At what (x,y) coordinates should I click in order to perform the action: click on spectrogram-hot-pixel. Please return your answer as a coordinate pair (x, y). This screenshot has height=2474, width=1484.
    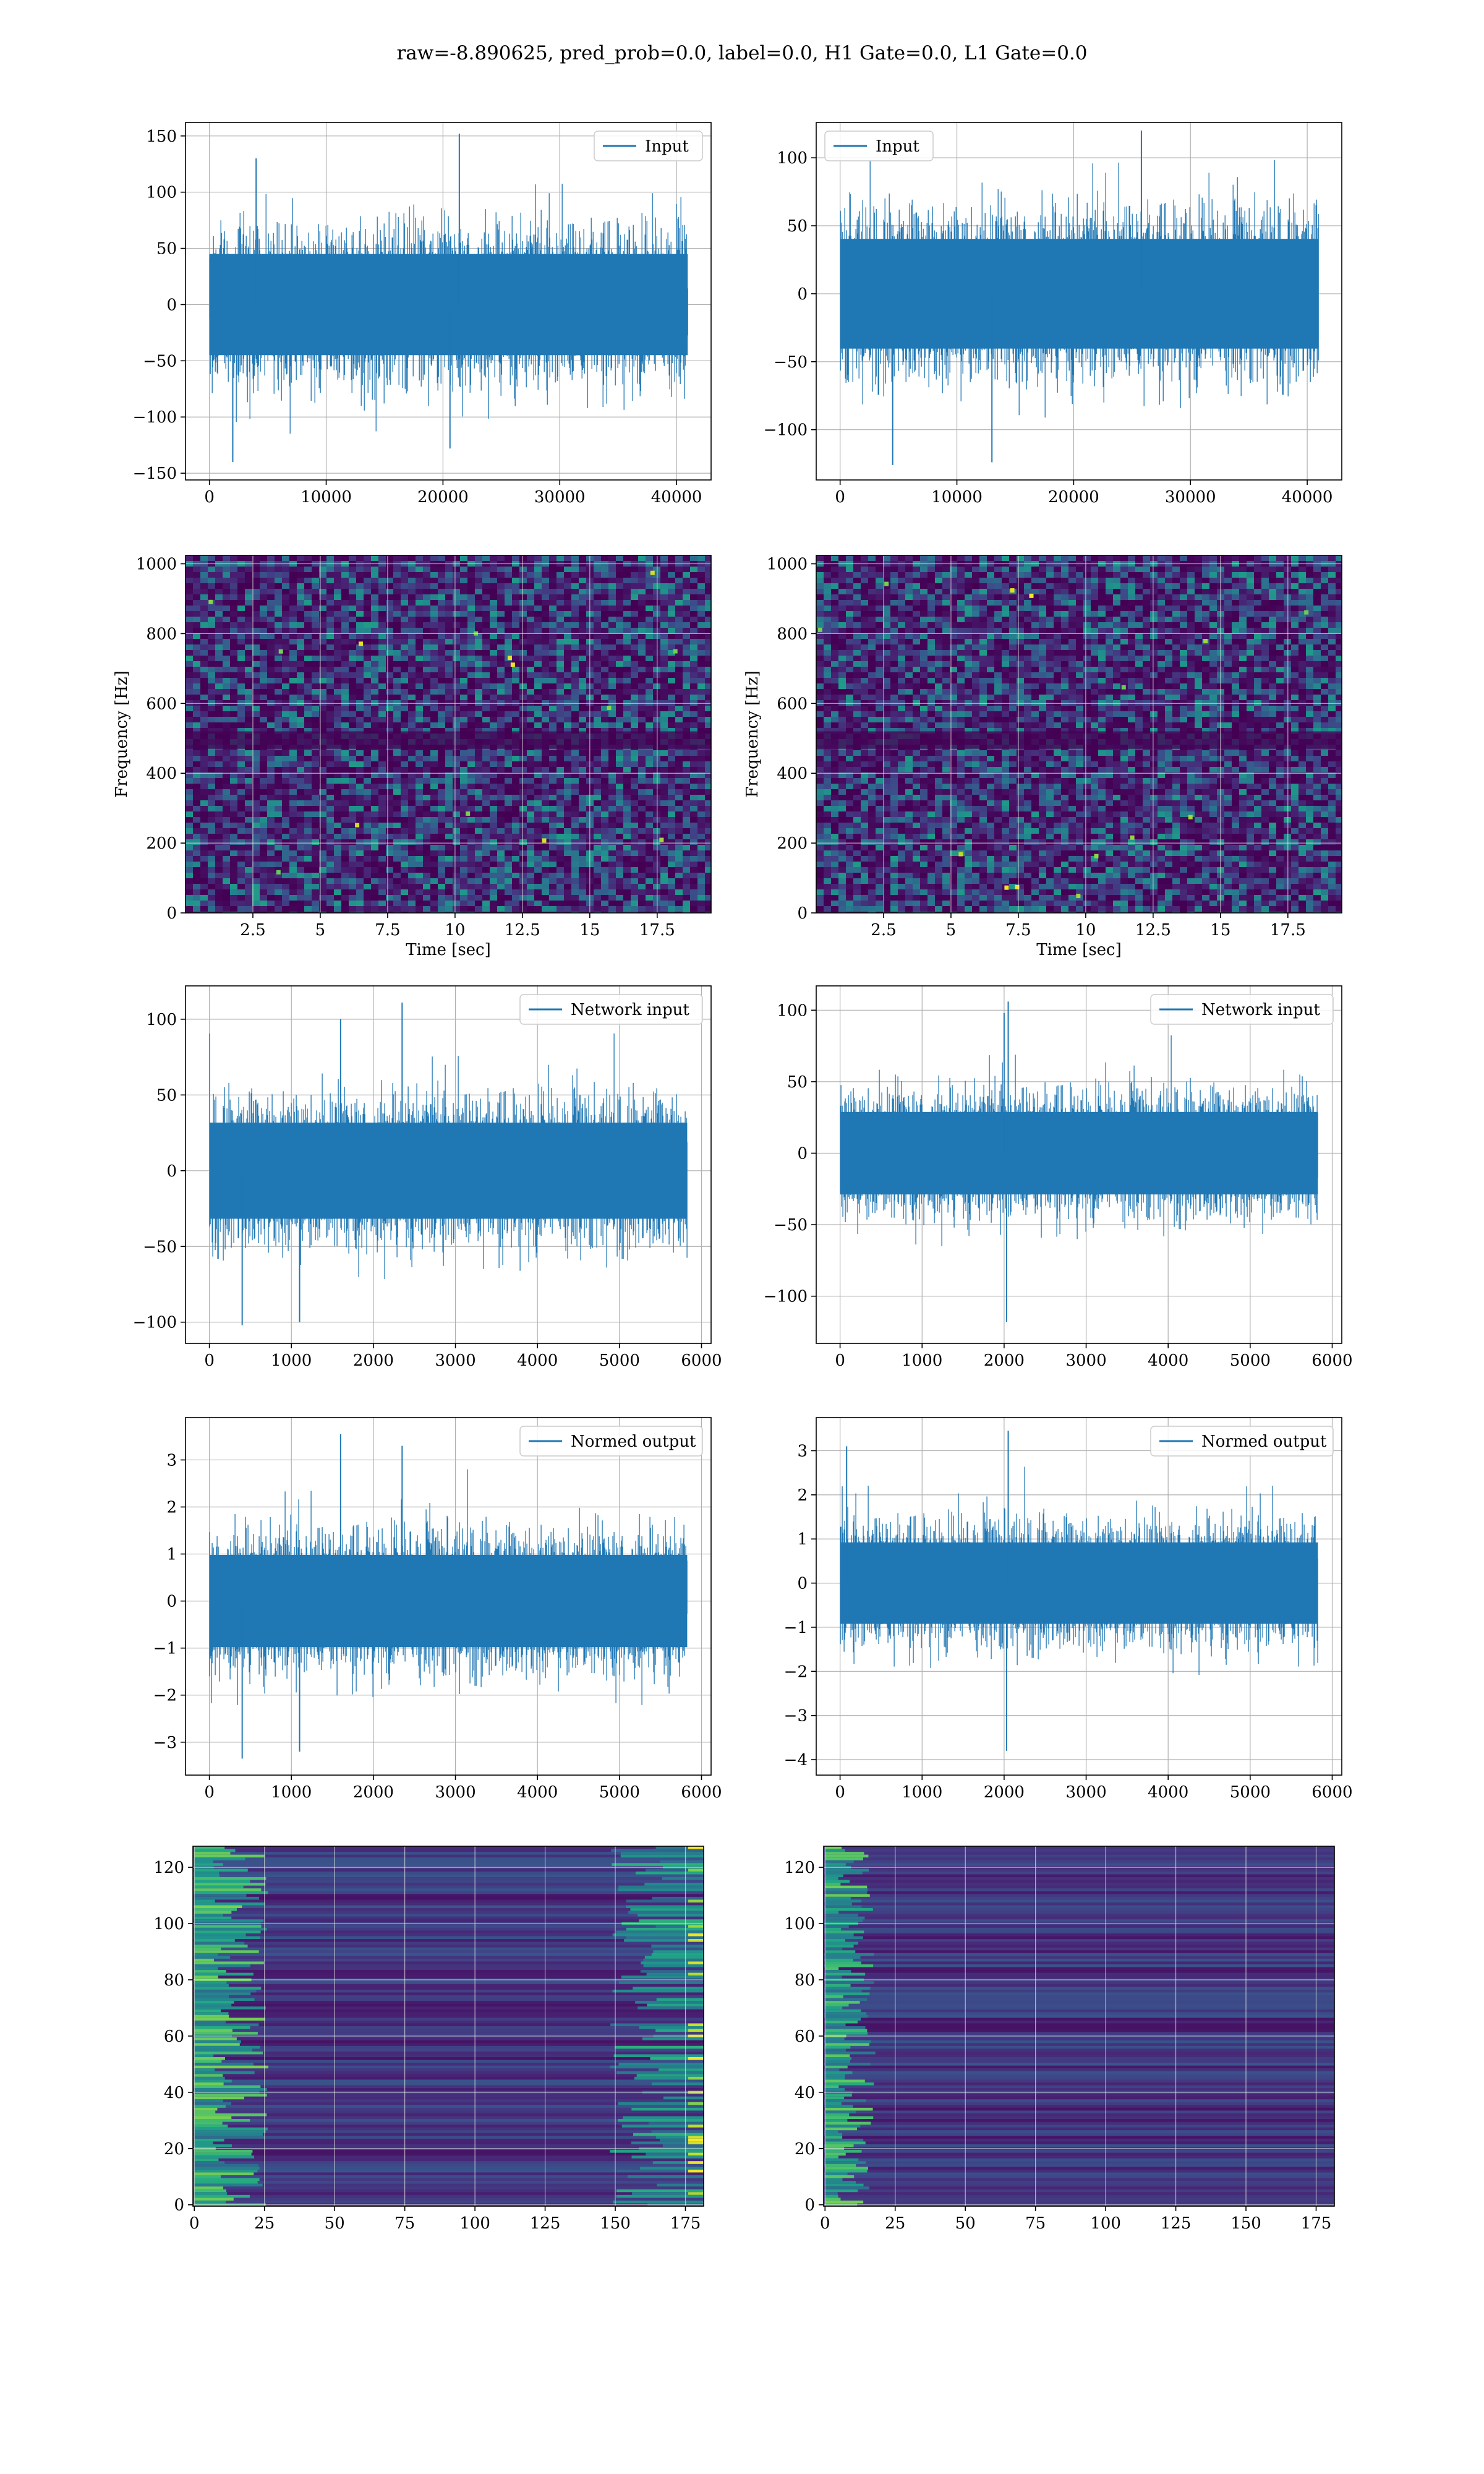
    Looking at the image, I should click on (357, 825).